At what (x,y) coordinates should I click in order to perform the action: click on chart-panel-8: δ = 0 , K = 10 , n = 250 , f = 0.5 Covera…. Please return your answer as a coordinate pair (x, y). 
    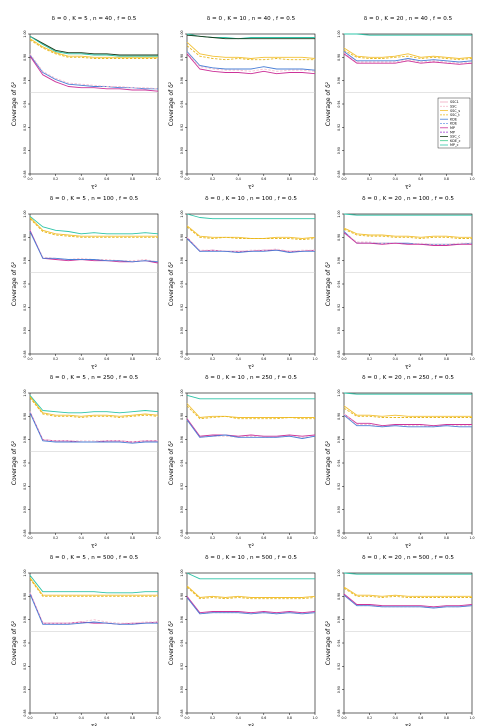
    Looking at the image, I should click on (243, 462).